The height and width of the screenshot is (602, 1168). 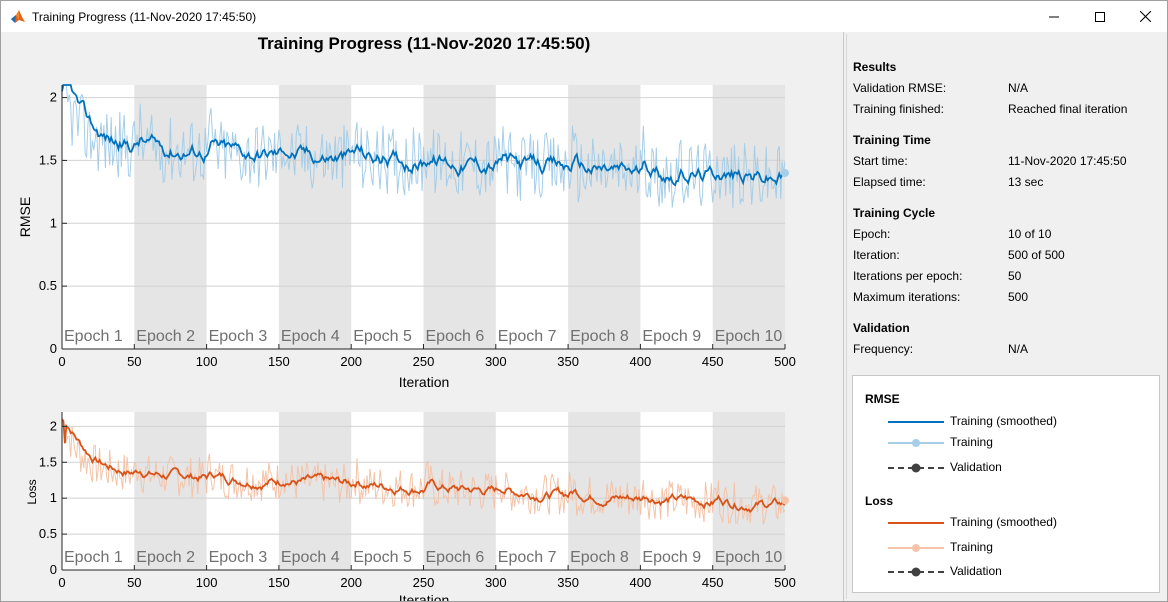 I want to click on legend-loss-training-label: Training, so click(x=971, y=547).